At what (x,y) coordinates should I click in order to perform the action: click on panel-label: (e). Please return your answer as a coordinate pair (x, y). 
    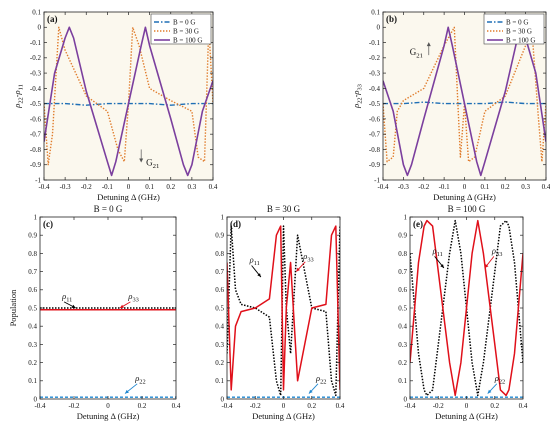
    Looking at the image, I should click on (418, 224).